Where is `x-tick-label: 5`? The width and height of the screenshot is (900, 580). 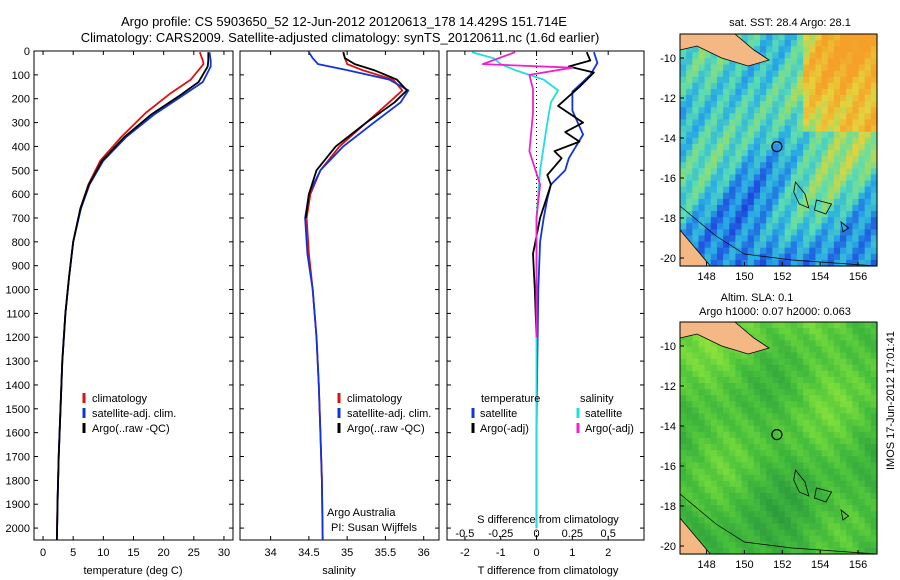 x-tick-label: 5 is located at coordinates (73, 553).